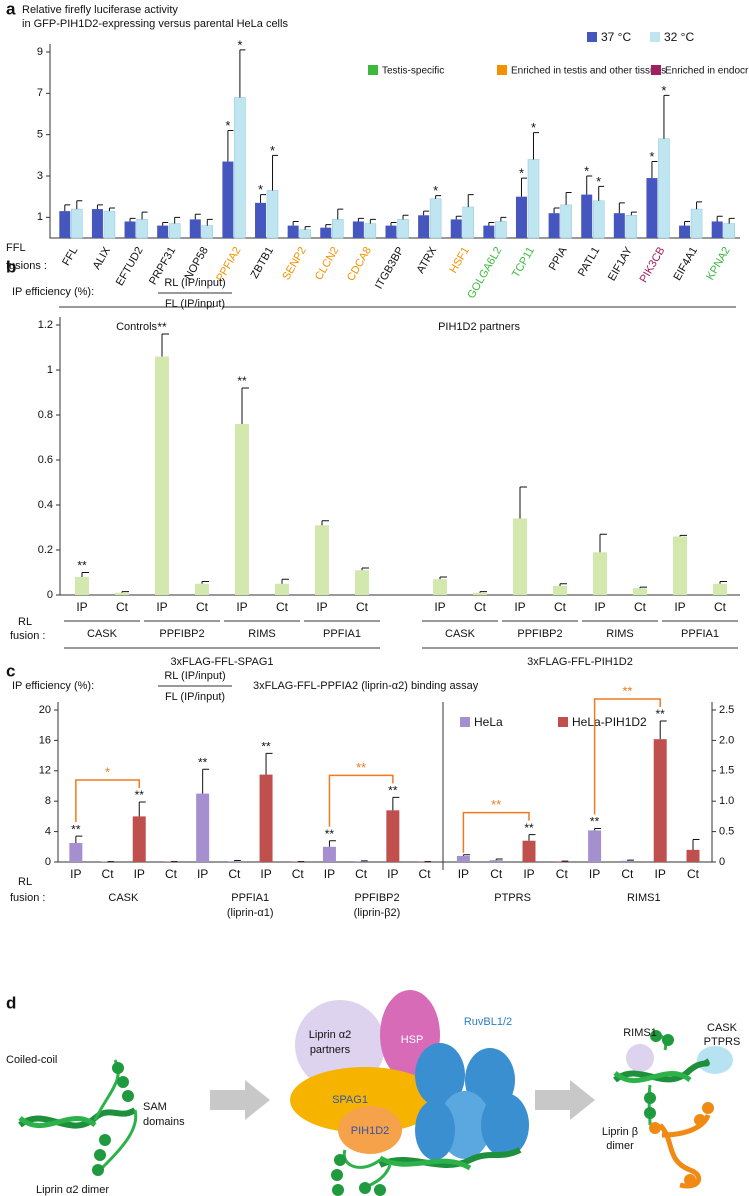 This screenshot has width=749, height=1196. Describe the element at coordinates (72, 1190) in the screenshot. I see `diagram-label: Liprin α2 dimer` at that location.